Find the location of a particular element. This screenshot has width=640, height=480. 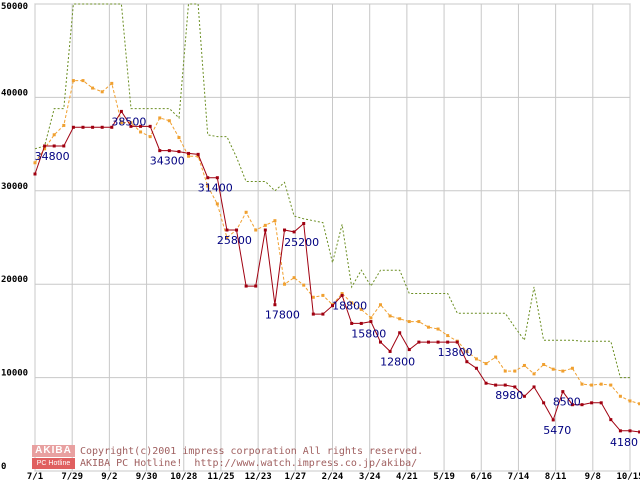

data-label: 8980 is located at coordinates (509, 395).